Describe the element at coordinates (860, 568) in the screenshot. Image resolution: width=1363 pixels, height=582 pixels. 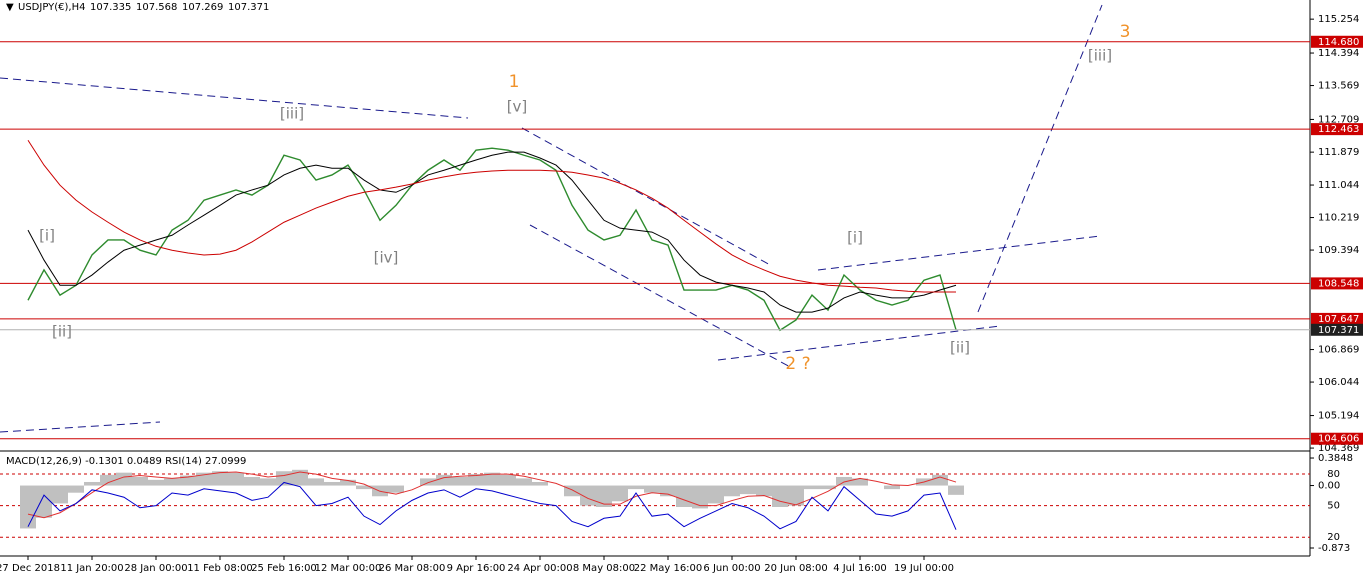
I see `x-tick-label: 4 Jul 16:00` at that location.